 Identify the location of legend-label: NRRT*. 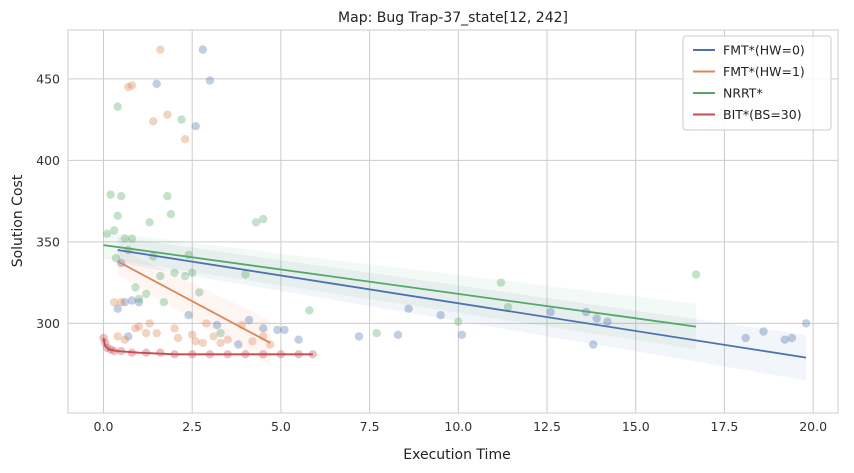
(743, 93).